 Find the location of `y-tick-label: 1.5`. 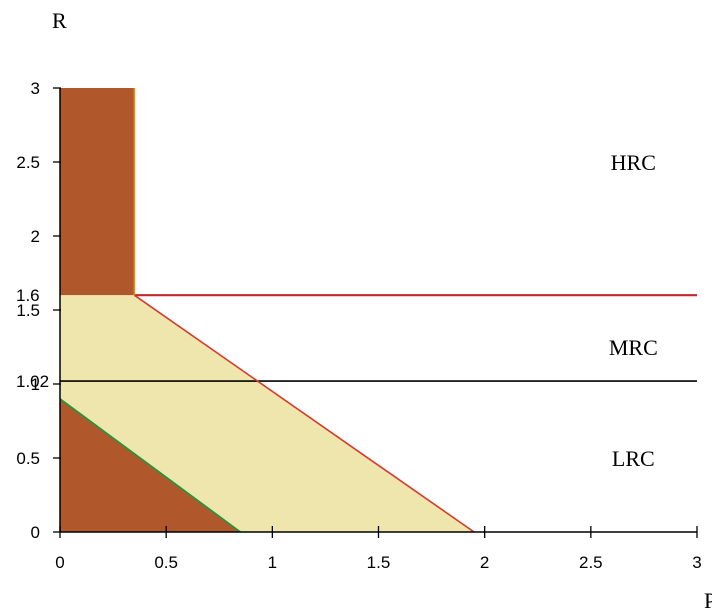

y-tick-label: 1.5 is located at coordinates (28, 310).